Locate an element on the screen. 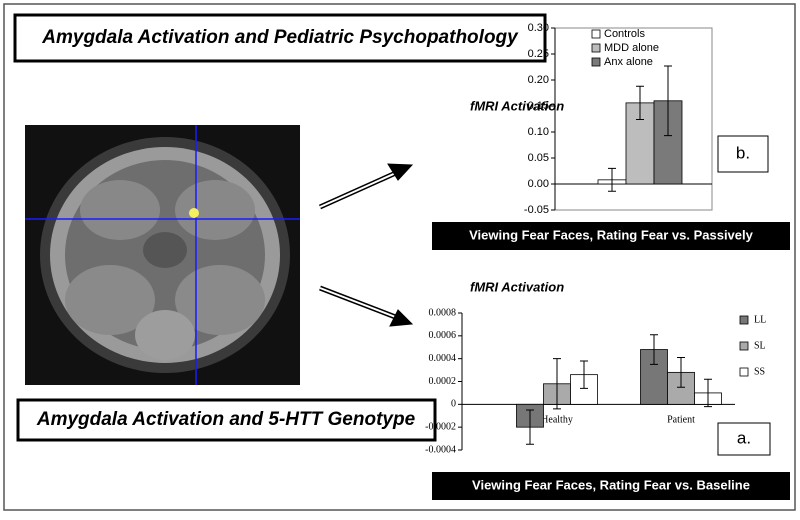 This screenshot has height=520, width=800. title: Amygdala Activation and 5-HTT Genotype is located at coordinates (226, 419).